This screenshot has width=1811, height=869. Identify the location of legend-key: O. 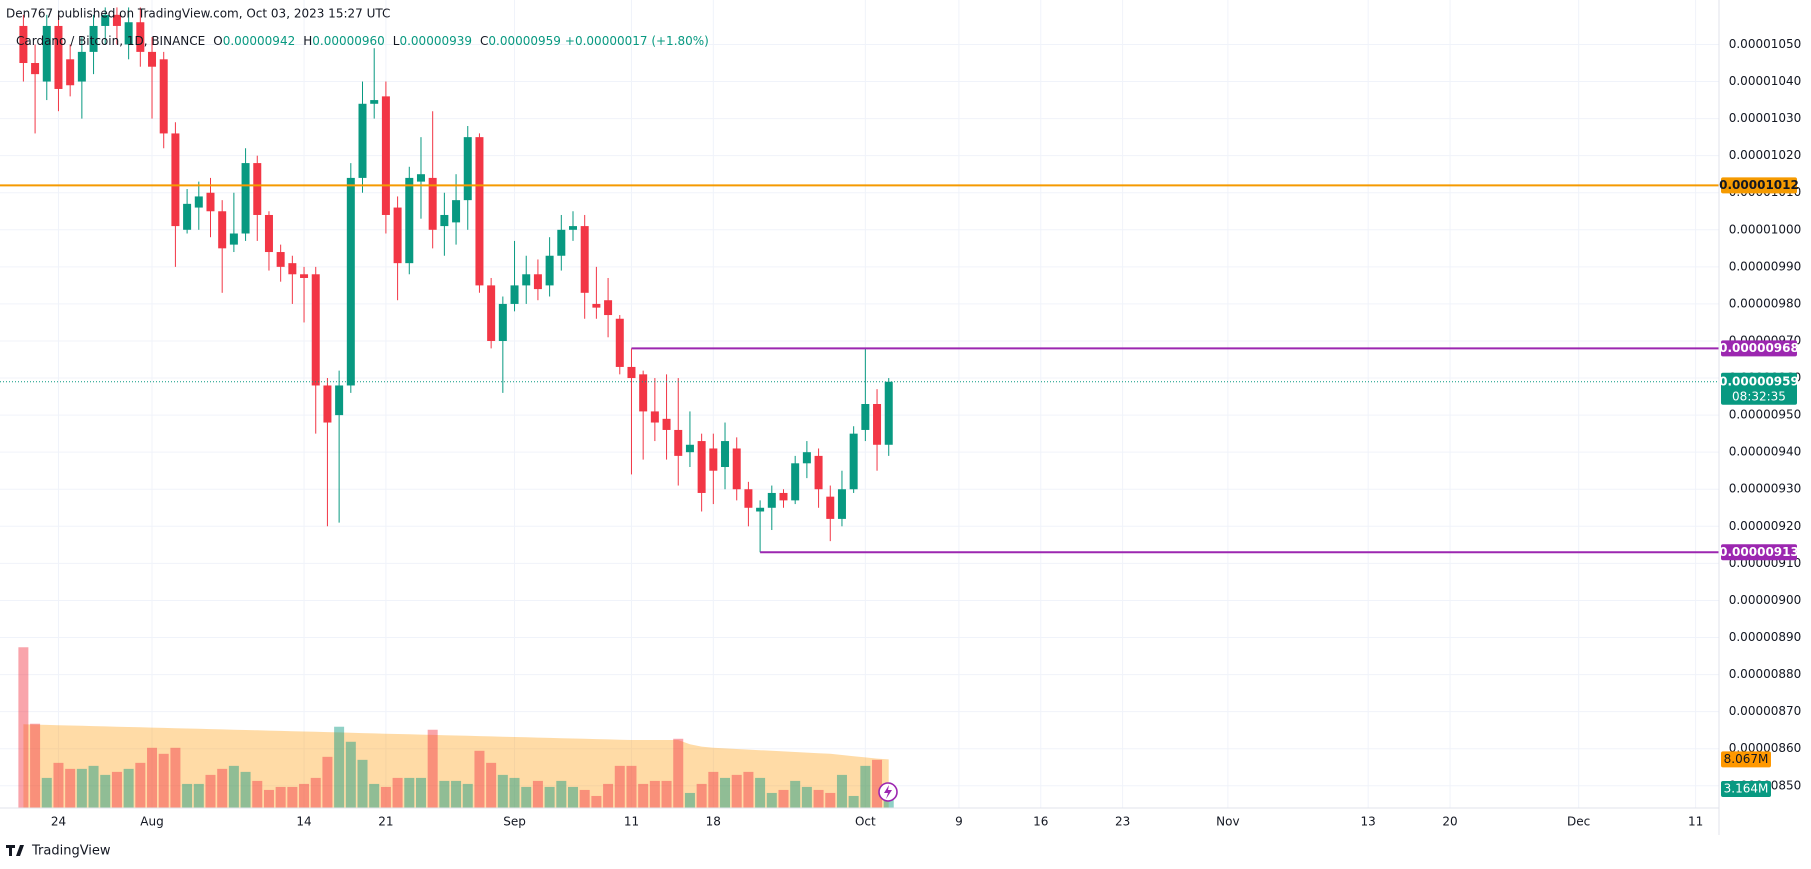
(217, 41).